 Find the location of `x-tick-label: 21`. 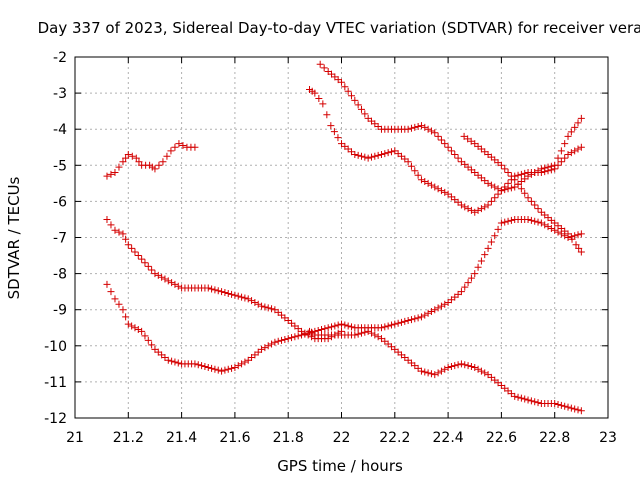

x-tick-label: 21 is located at coordinates (75, 438).